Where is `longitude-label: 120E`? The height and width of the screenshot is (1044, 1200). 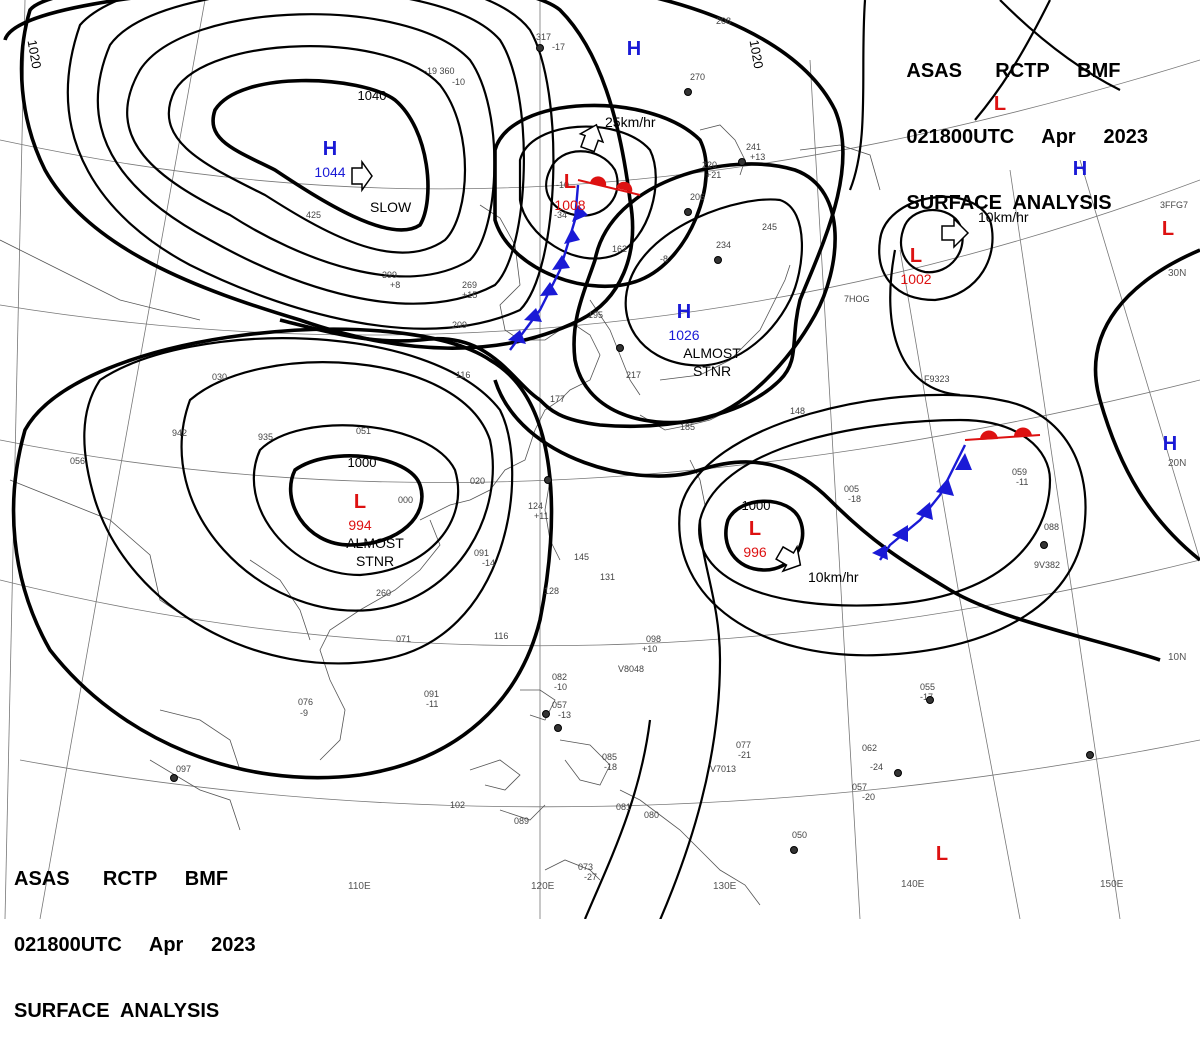 longitude-label: 120E is located at coordinates (543, 886).